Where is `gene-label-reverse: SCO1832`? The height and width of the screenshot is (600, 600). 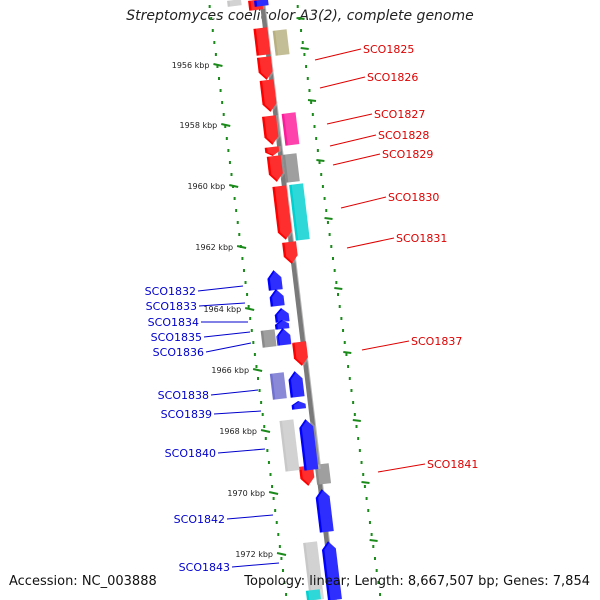
gene-label-reverse: SCO1832 is located at coordinates (170, 291).